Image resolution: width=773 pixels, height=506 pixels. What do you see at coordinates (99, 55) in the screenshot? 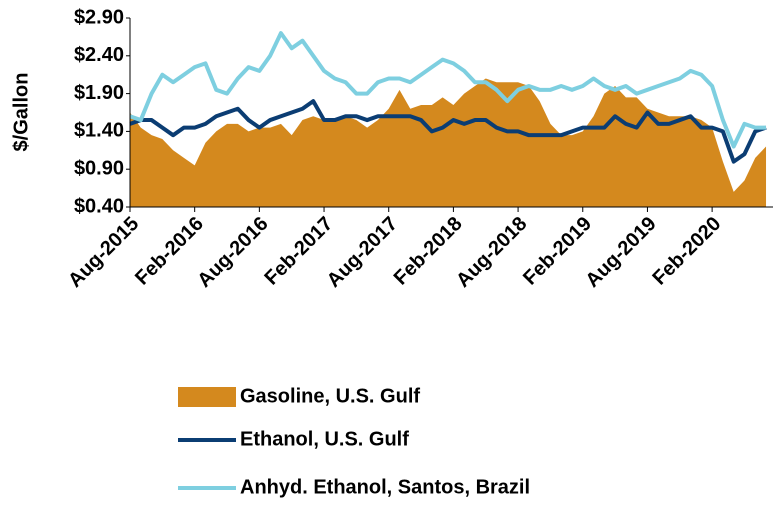
I see `y-tick-label: $2.40` at bounding box center [99, 55].